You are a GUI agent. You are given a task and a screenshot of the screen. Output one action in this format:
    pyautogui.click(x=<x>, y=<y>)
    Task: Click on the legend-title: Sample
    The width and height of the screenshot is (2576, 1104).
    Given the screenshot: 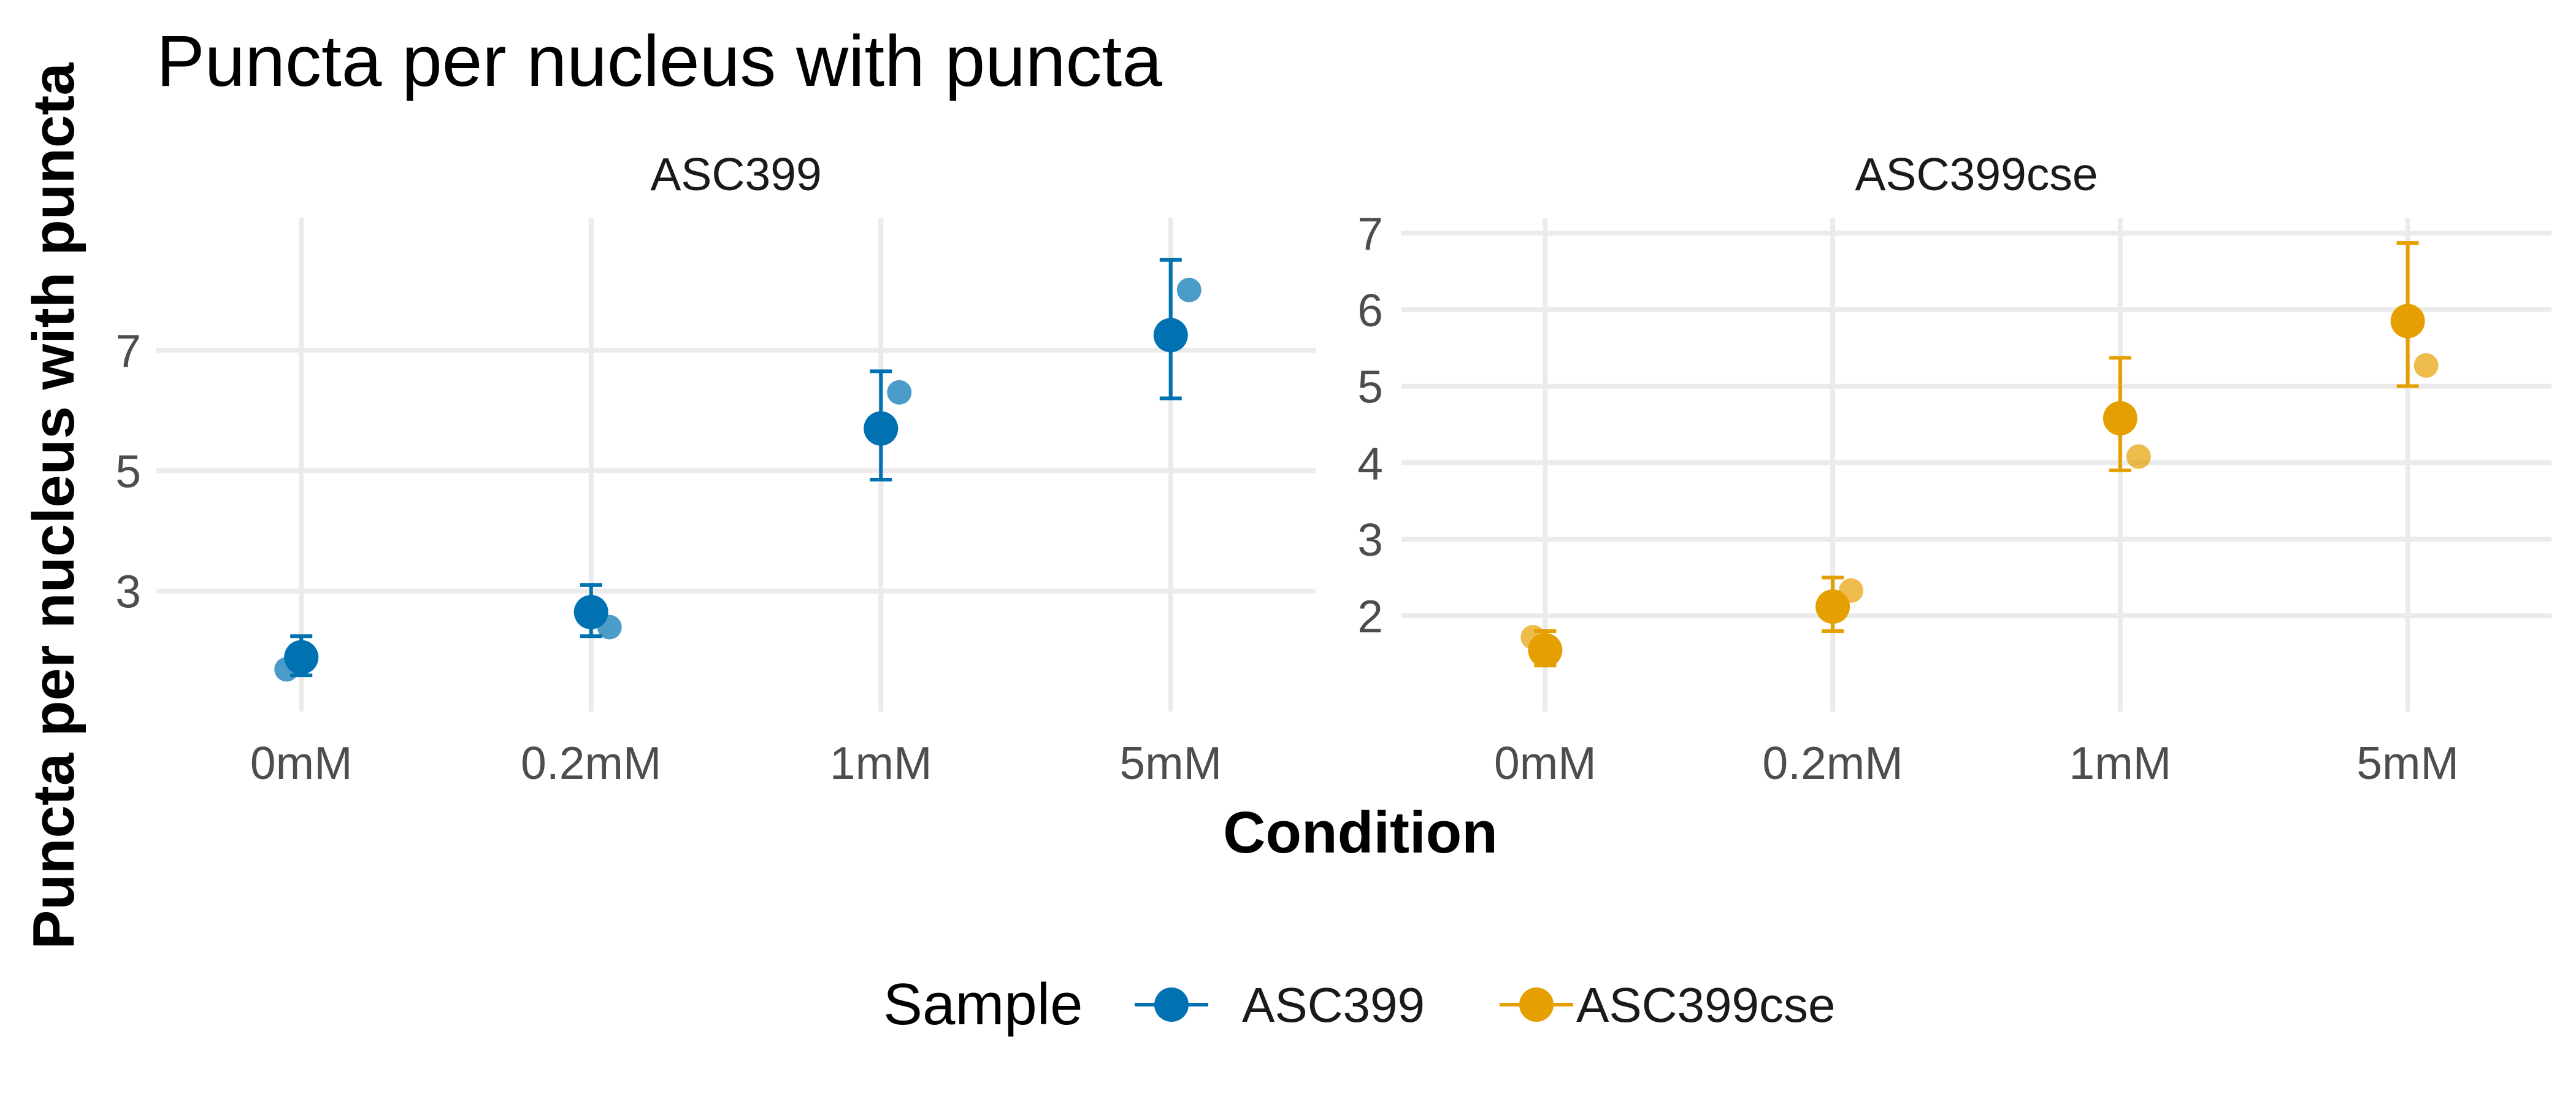 What is the action you would take?
    pyautogui.click(x=983, y=1004)
    